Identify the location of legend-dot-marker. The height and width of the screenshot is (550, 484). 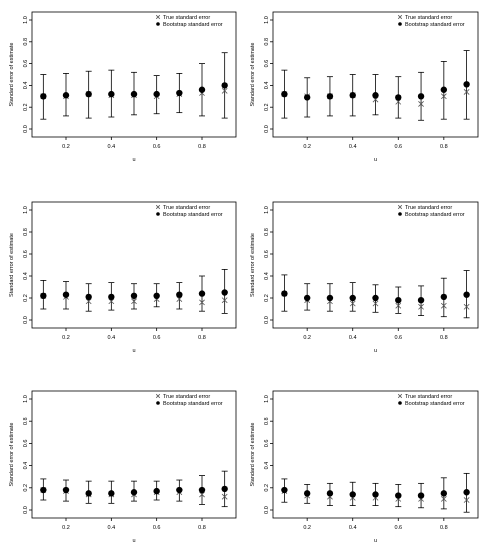
(158, 214).